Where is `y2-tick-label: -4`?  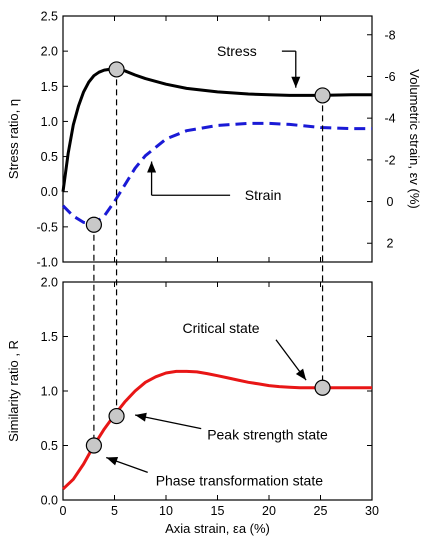
y2-tick-label: -4 is located at coordinates (389, 119).